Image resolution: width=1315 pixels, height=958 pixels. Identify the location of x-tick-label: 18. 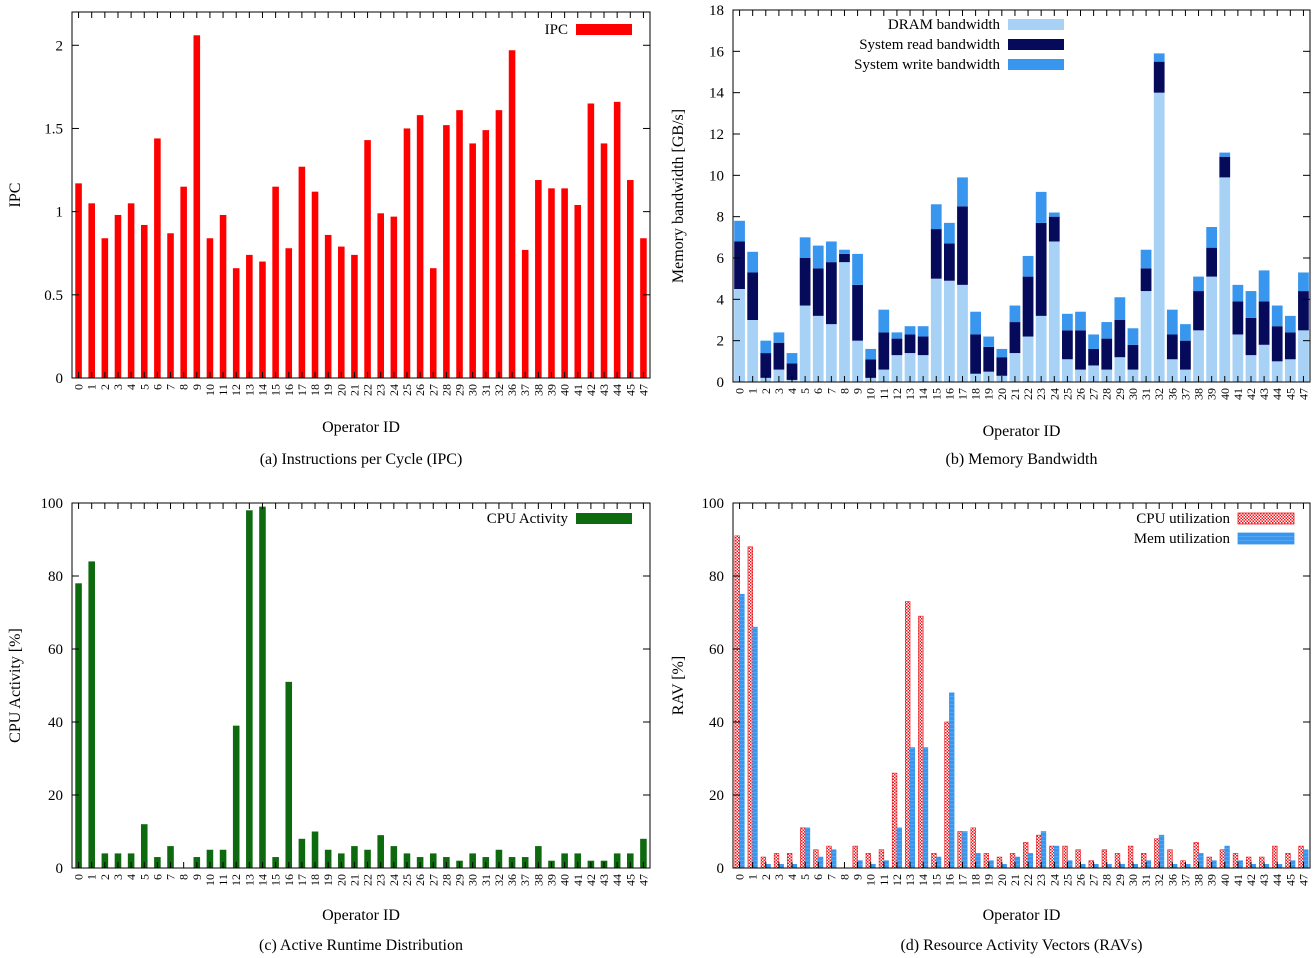
(976, 394).